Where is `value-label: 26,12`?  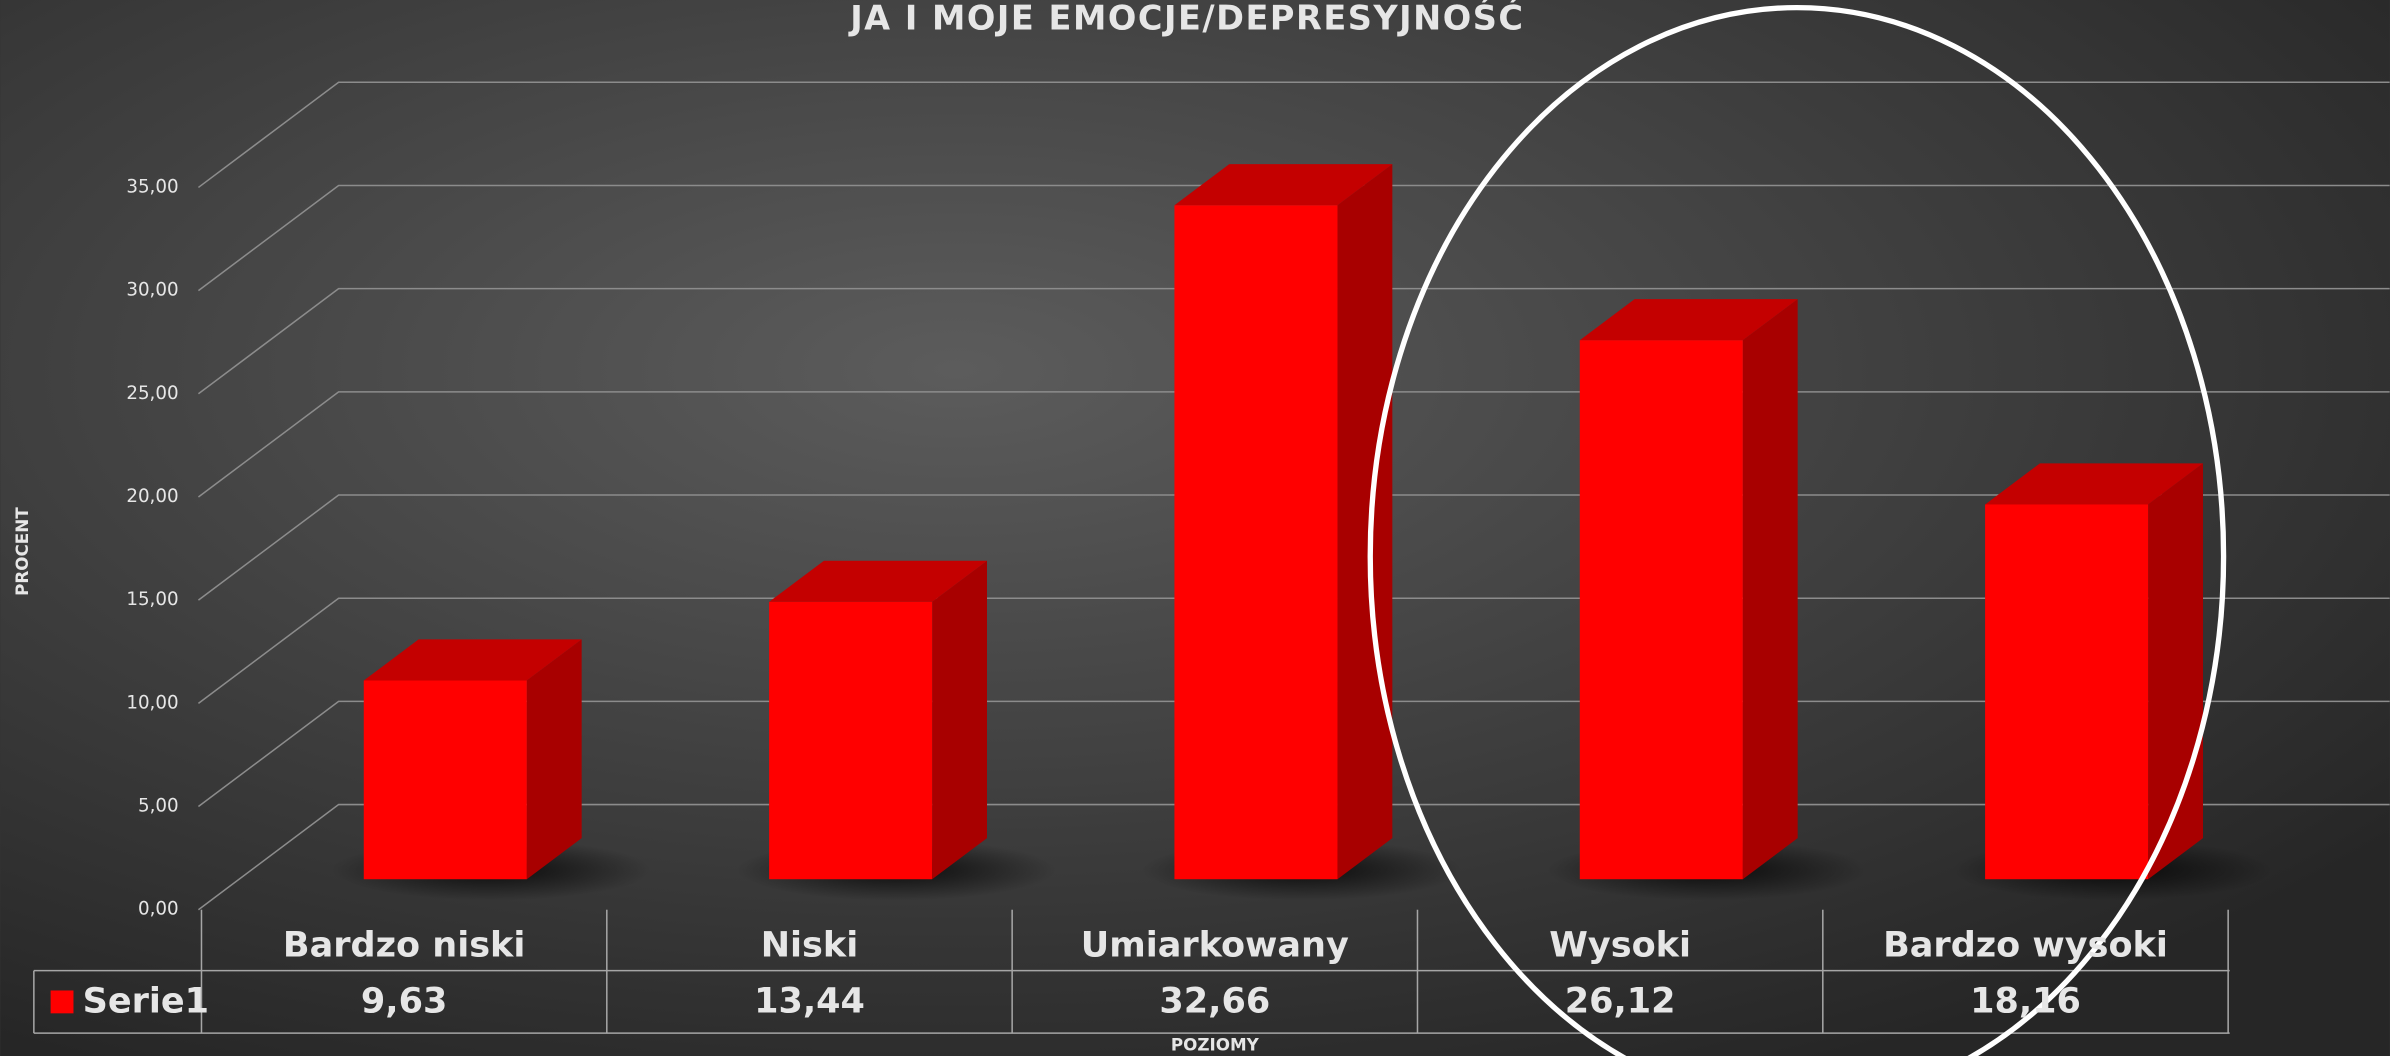
value-label: 26,12 is located at coordinates (1620, 1001).